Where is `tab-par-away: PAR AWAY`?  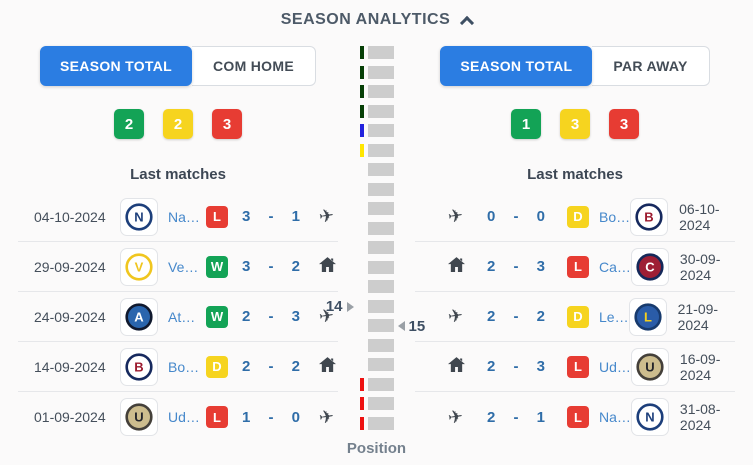 tab-par-away: PAR AWAY is located at coordinates (651, 66).